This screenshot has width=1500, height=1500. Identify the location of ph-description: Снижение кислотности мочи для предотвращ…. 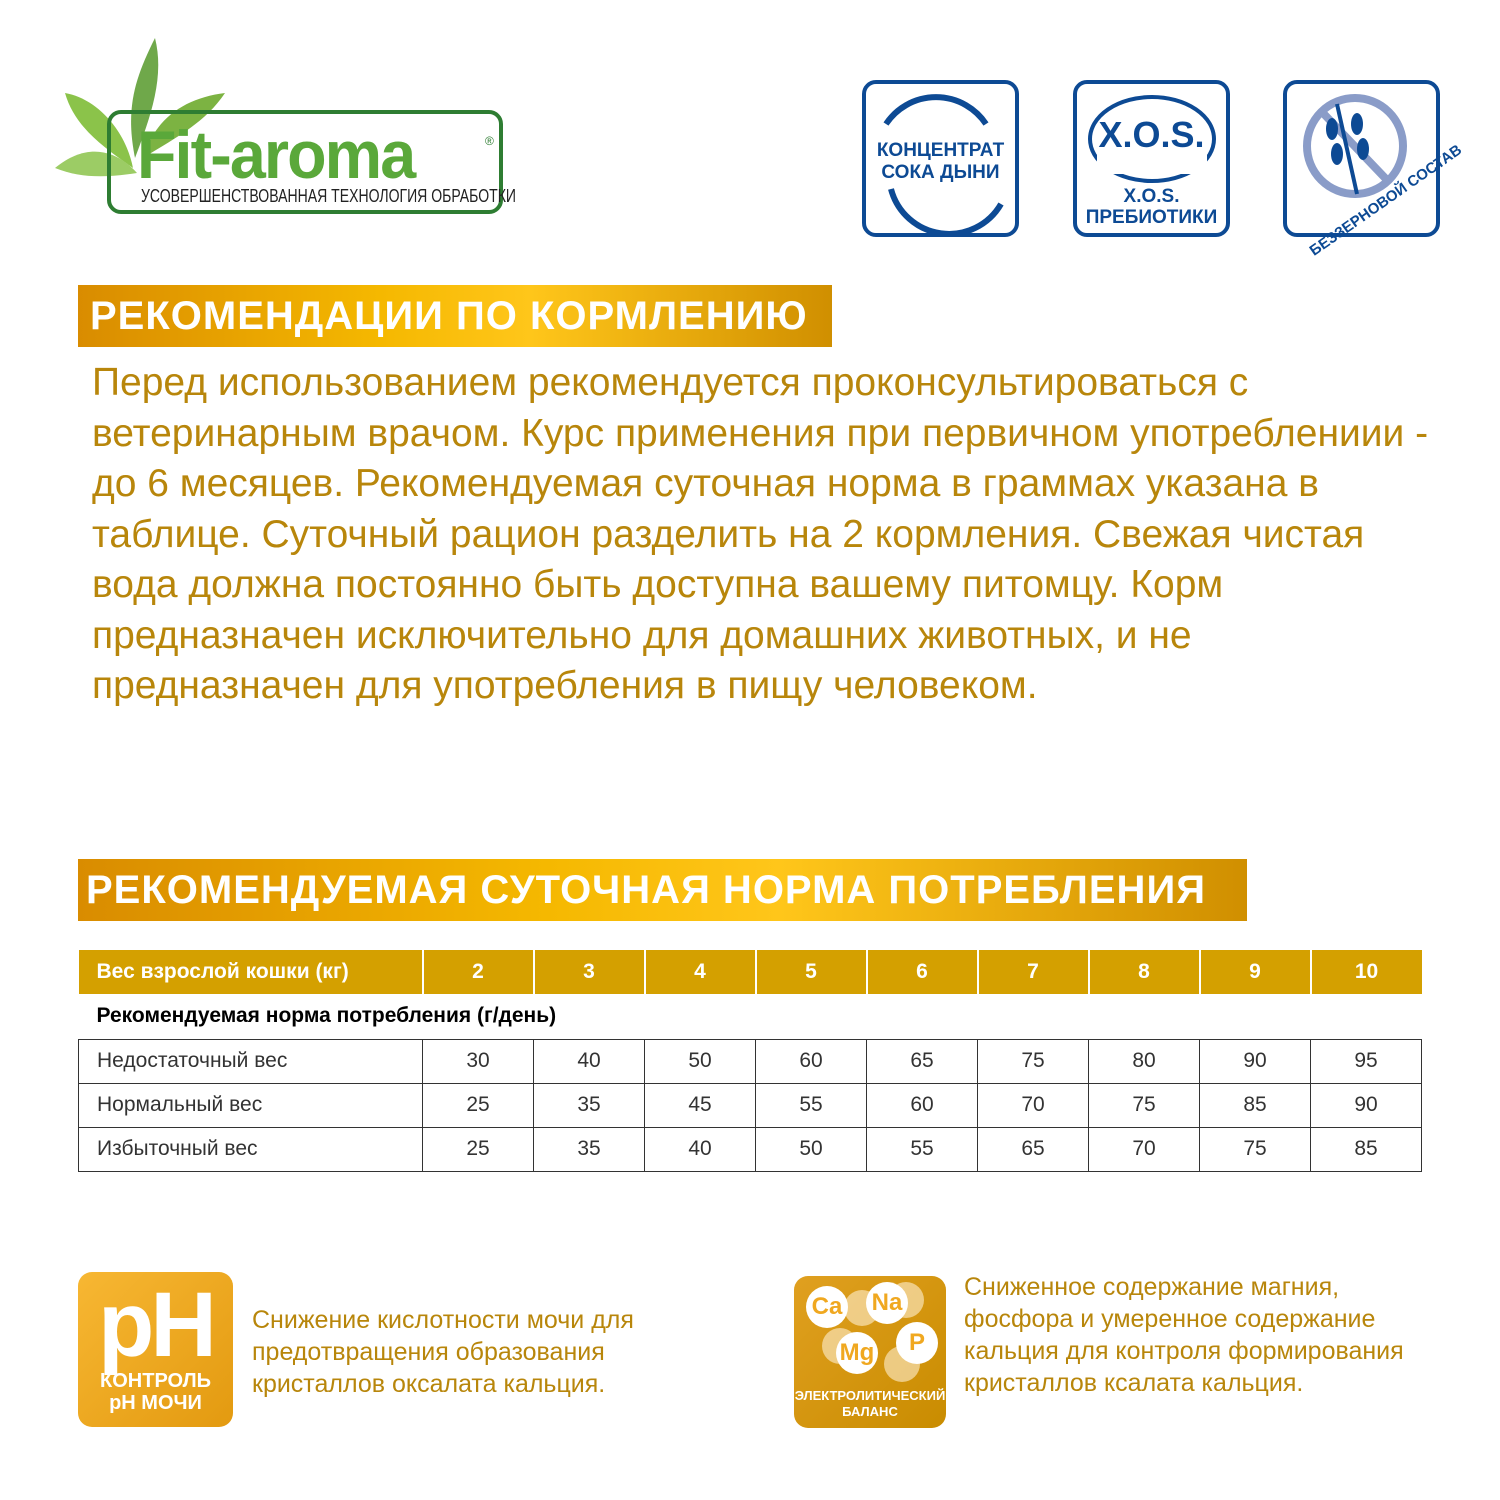
(443, 1352).